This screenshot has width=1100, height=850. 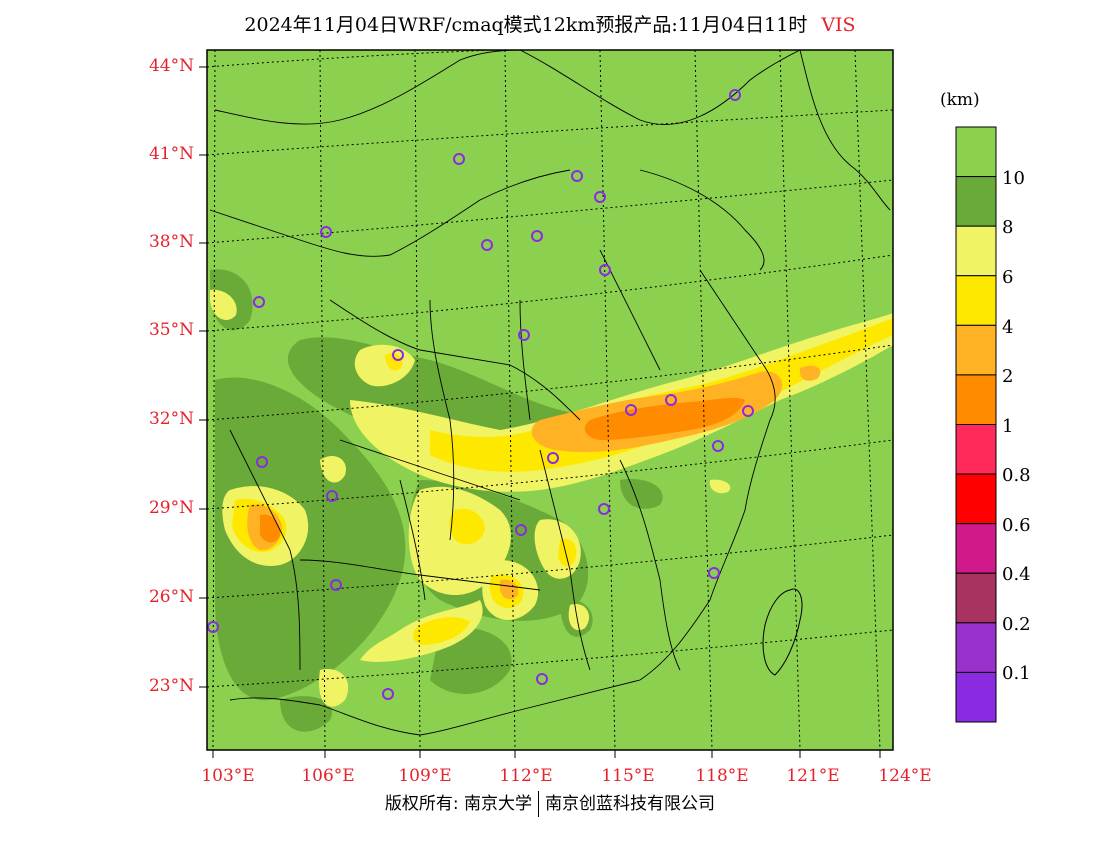 I want to click on vis-1-2km-patches, so click(x=502, y=470).